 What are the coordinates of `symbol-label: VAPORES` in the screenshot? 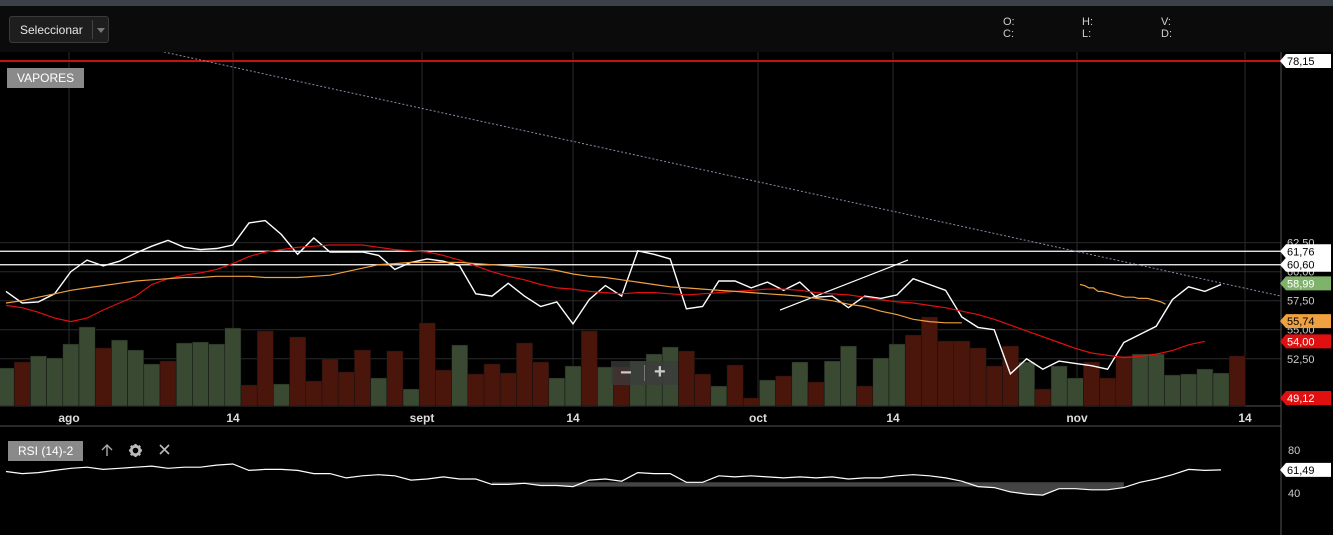 It's located at (46, 78).